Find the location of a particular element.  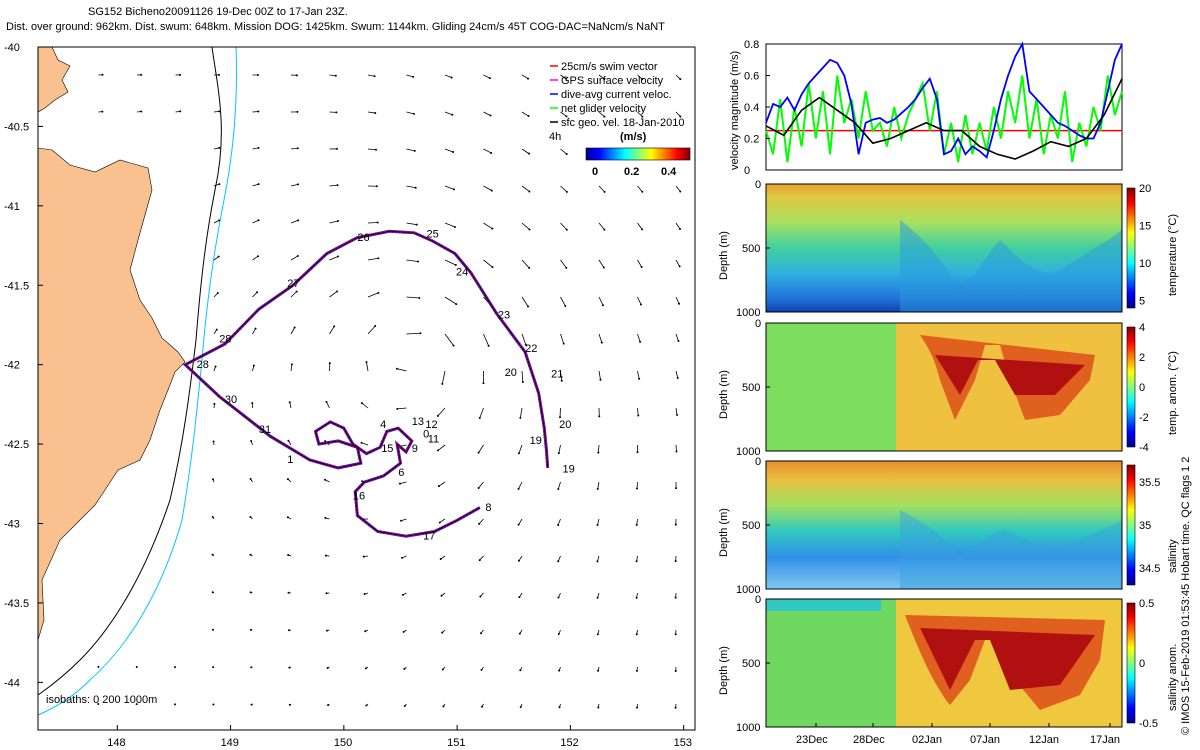

colorbar-tick-0.4: 0.4 is located at coordinates (669, 172).